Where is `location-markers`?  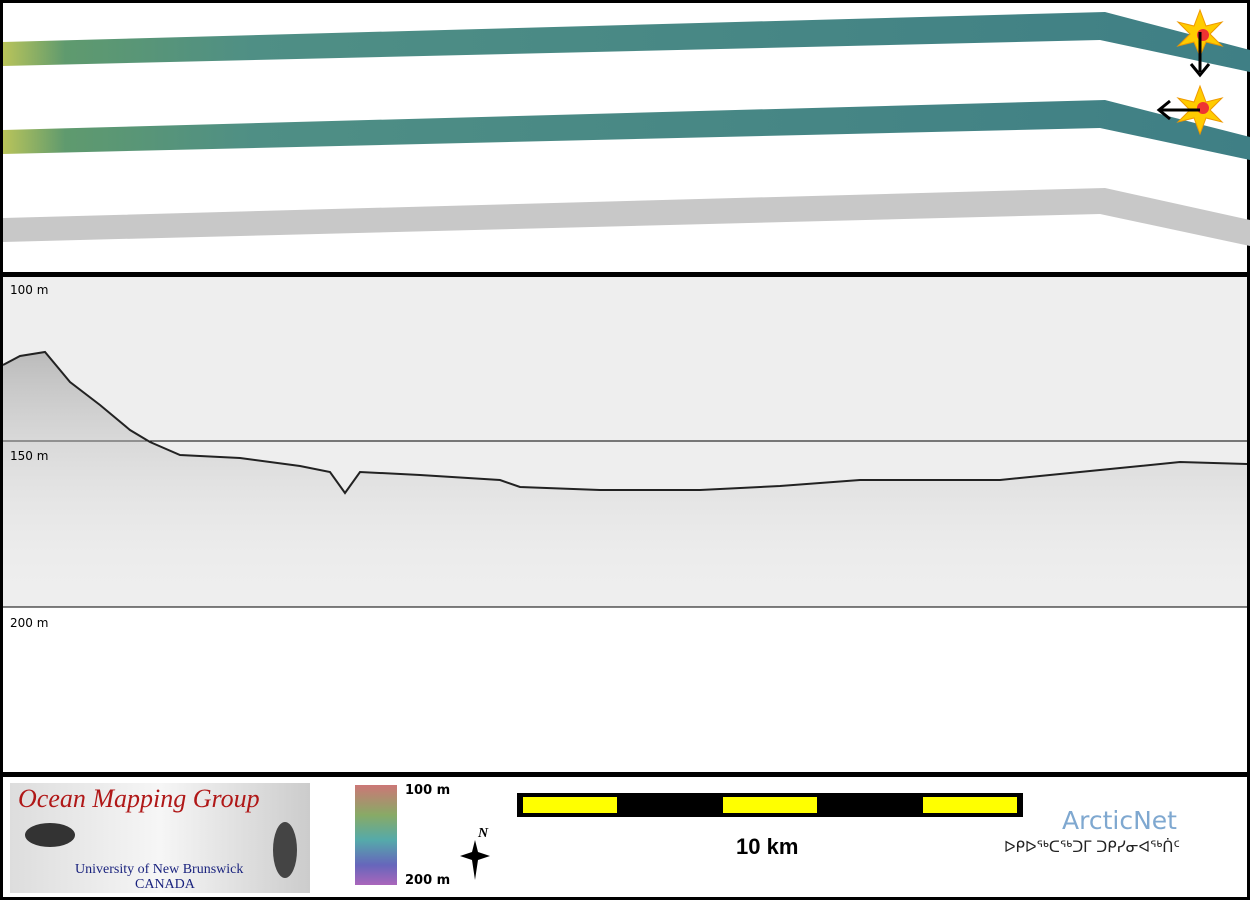
location-markers is located at coordinates (1190, 72).